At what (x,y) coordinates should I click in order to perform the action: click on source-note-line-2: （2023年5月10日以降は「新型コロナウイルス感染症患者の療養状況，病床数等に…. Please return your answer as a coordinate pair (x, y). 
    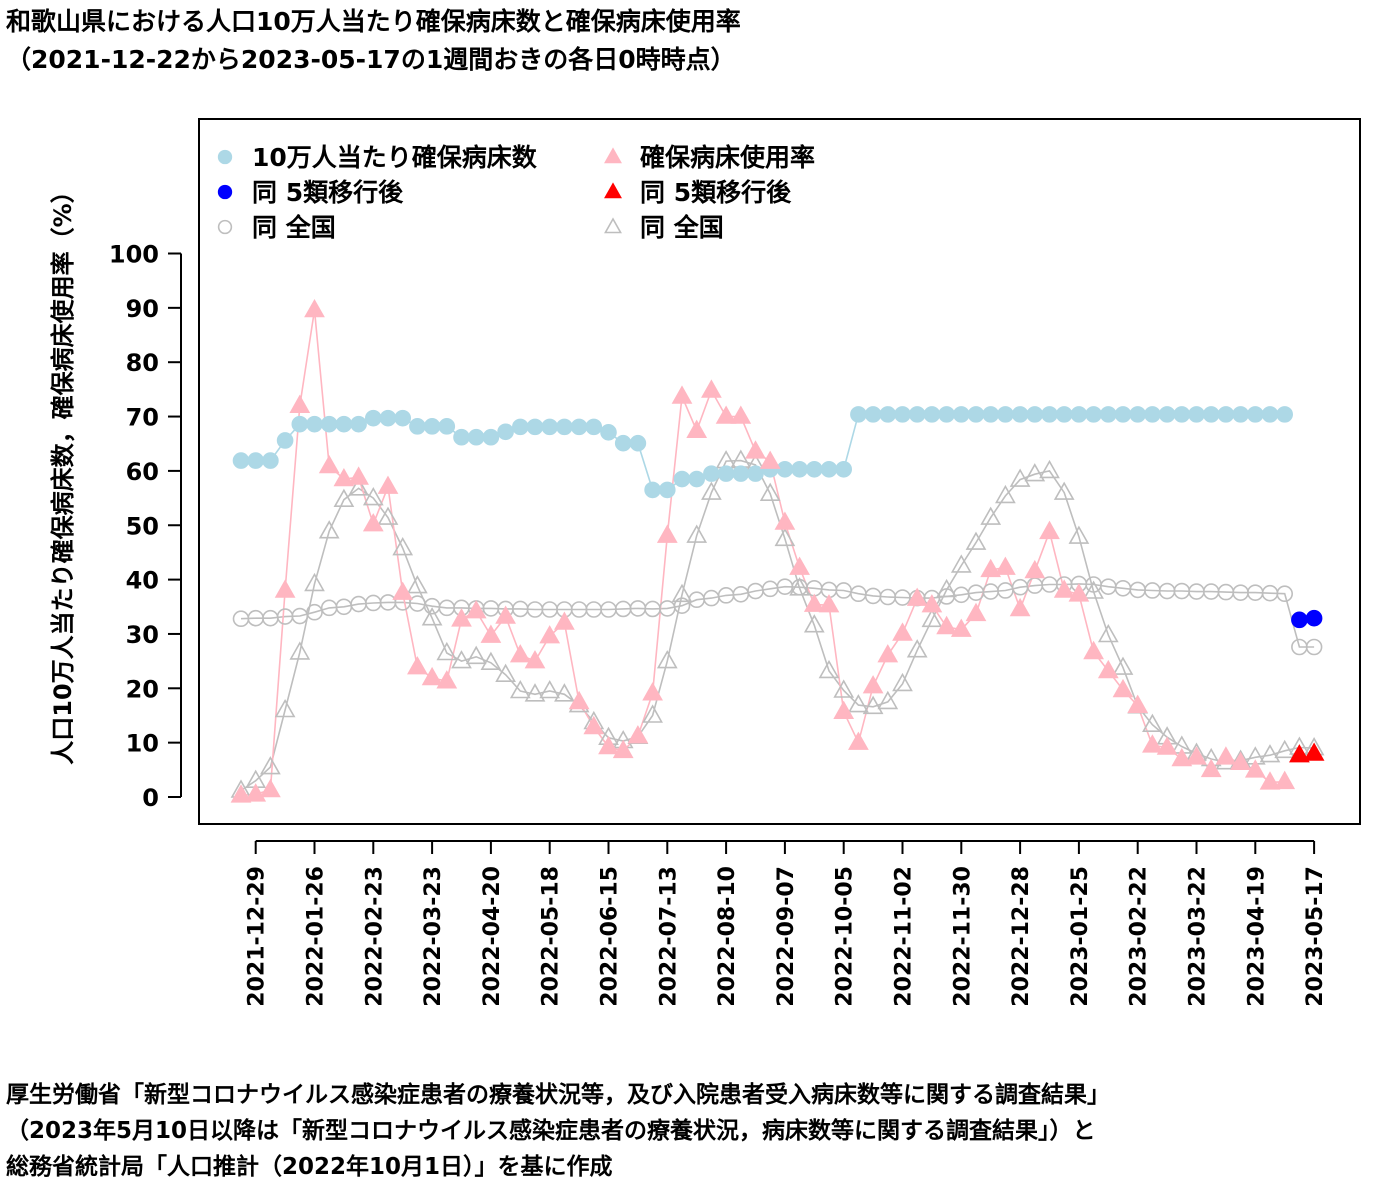
    Looking at the image, I should click on (551, 1131).